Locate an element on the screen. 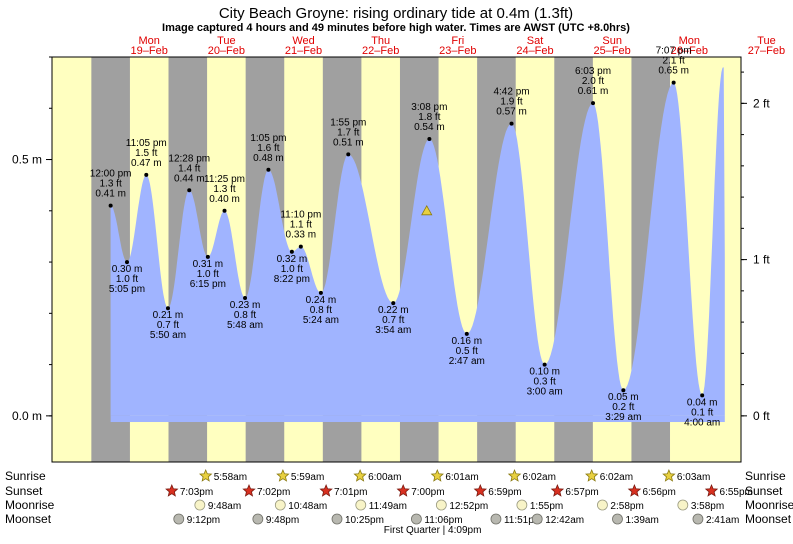 Image resolution: width=793 pixels, height=544 pixels. low-tide-label: 0.5 ft is located at coordinates (467, 351).